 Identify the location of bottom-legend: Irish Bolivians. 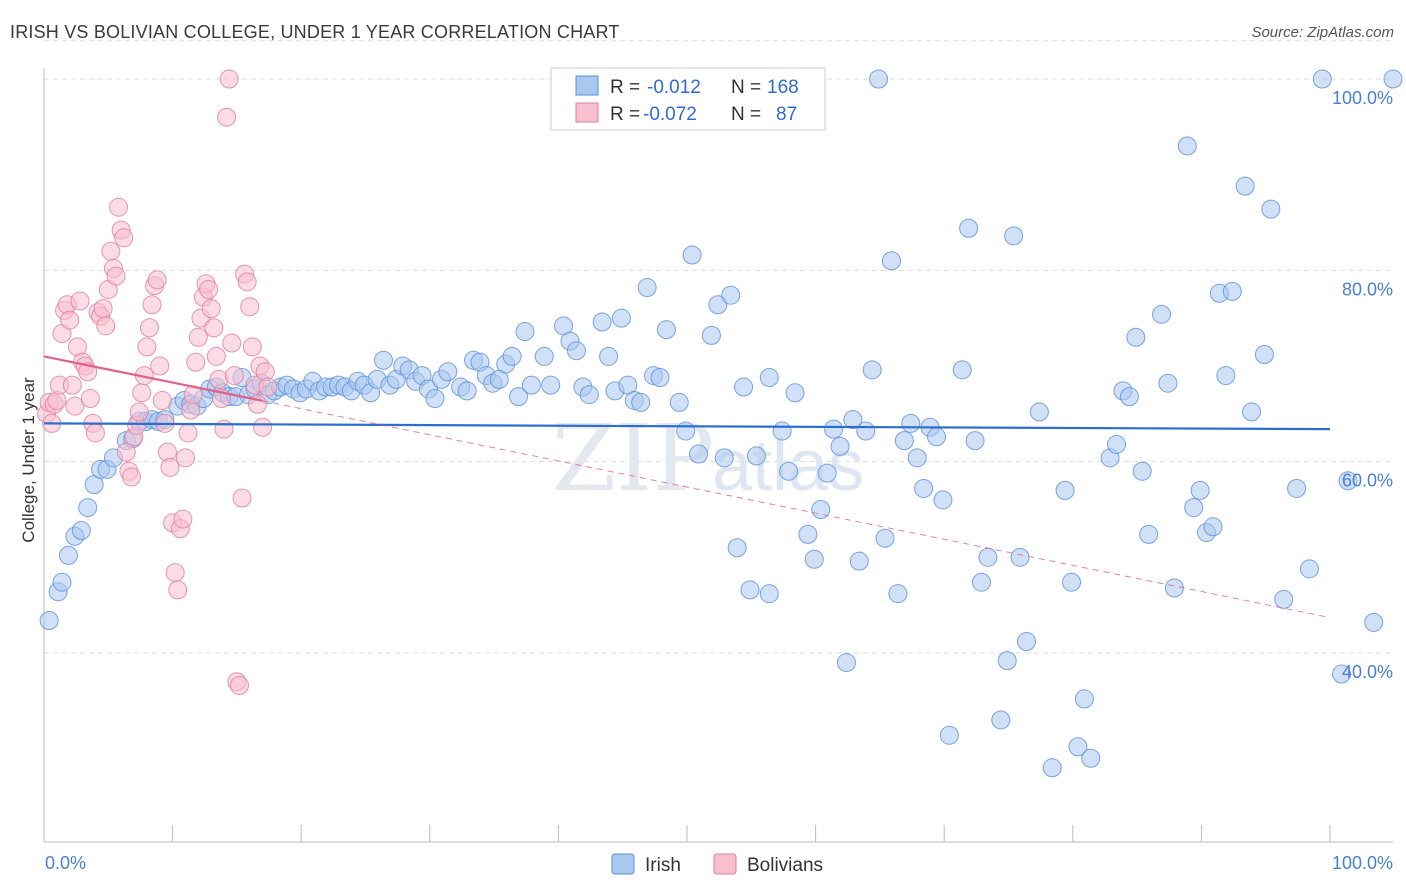
(717, 864).